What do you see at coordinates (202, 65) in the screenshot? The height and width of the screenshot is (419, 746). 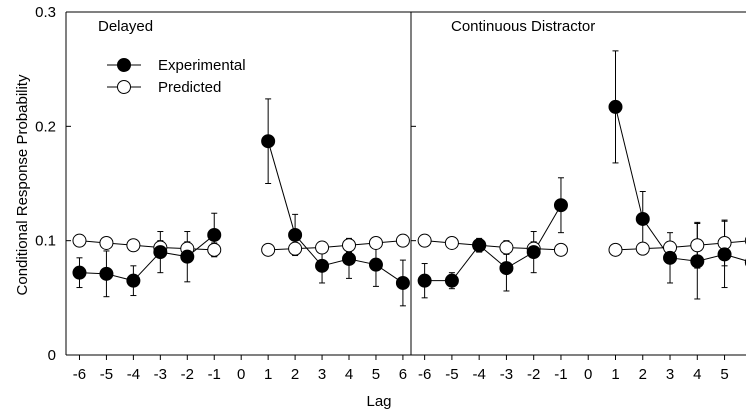 I see `legend-label-experimental: Experimental` at bounding box center [202, 65].